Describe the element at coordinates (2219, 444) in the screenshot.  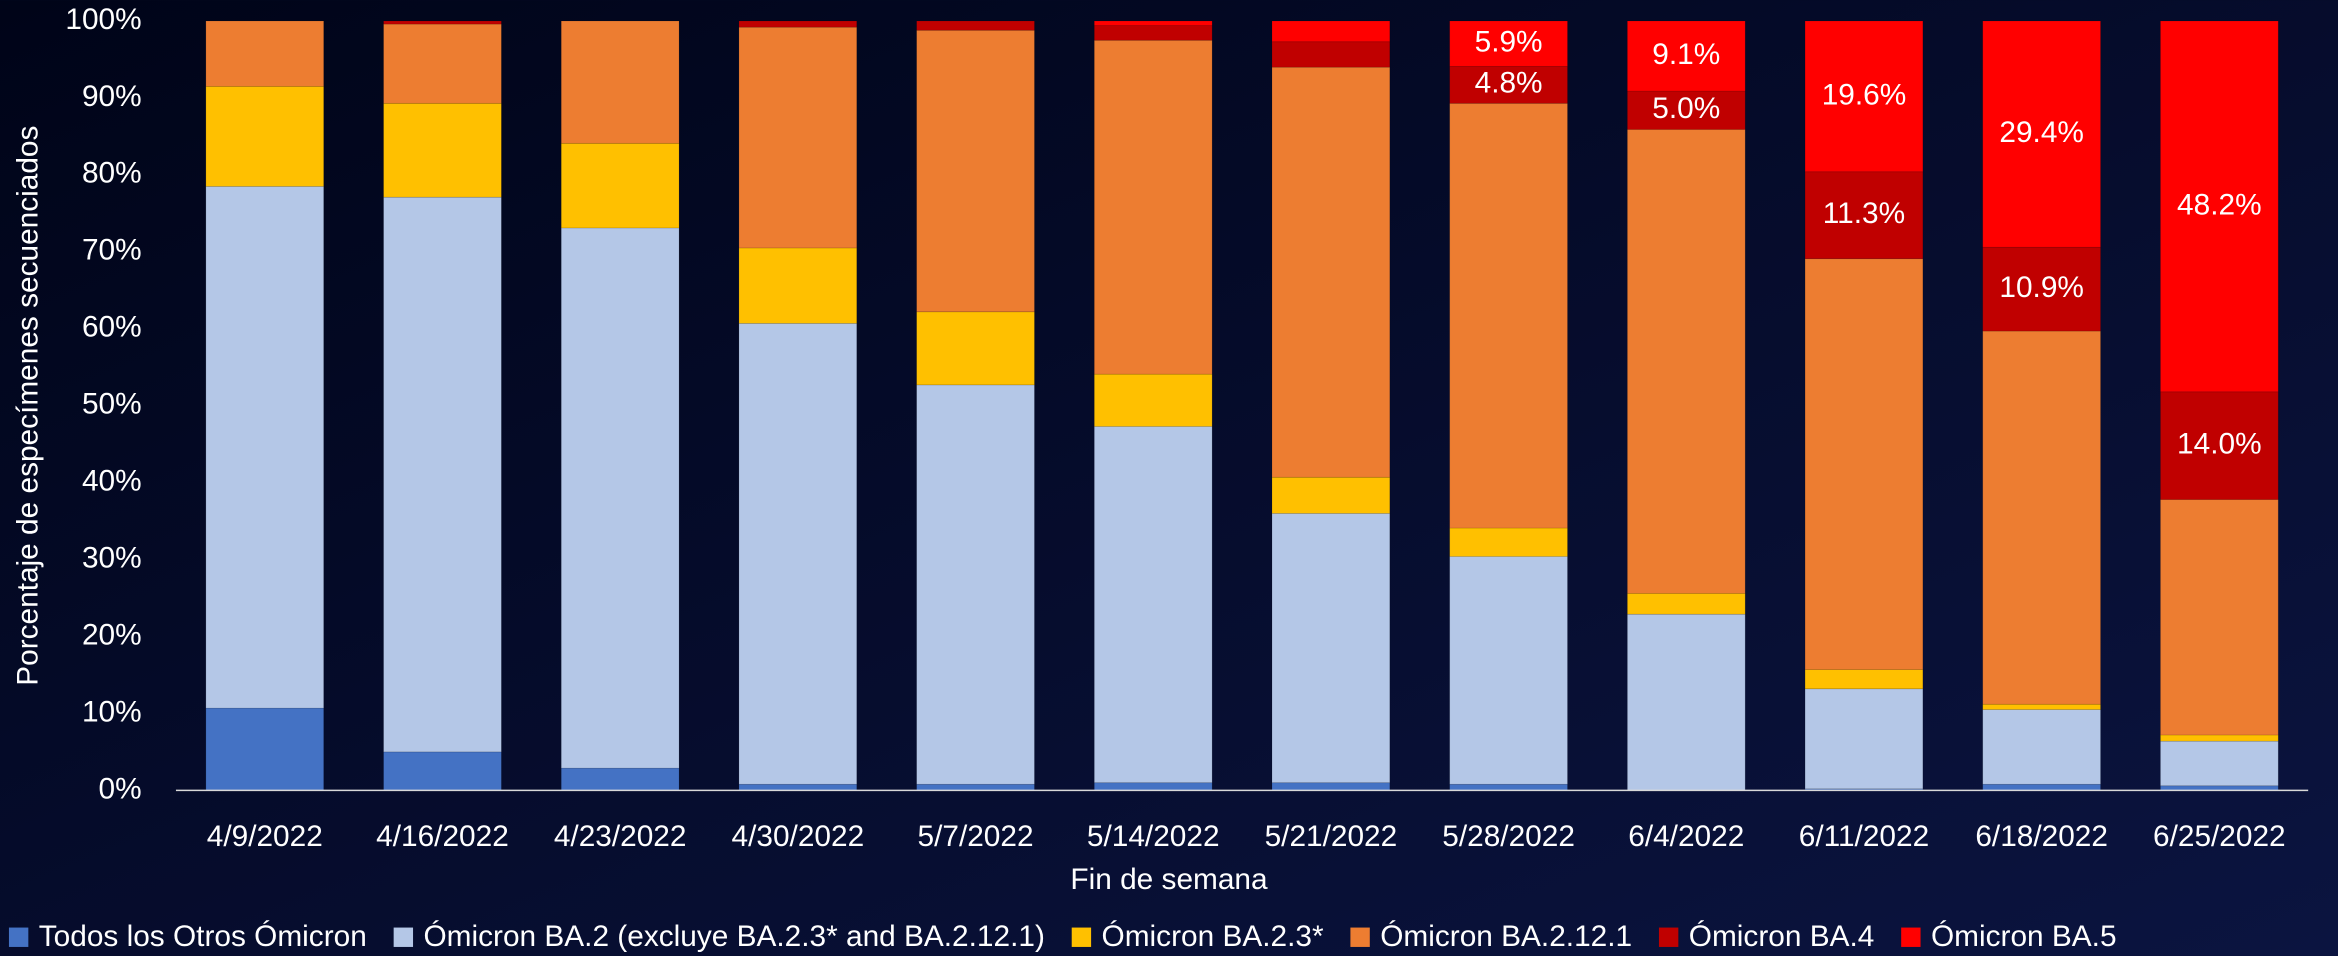
I see `data-label: 14.0%` at that location.